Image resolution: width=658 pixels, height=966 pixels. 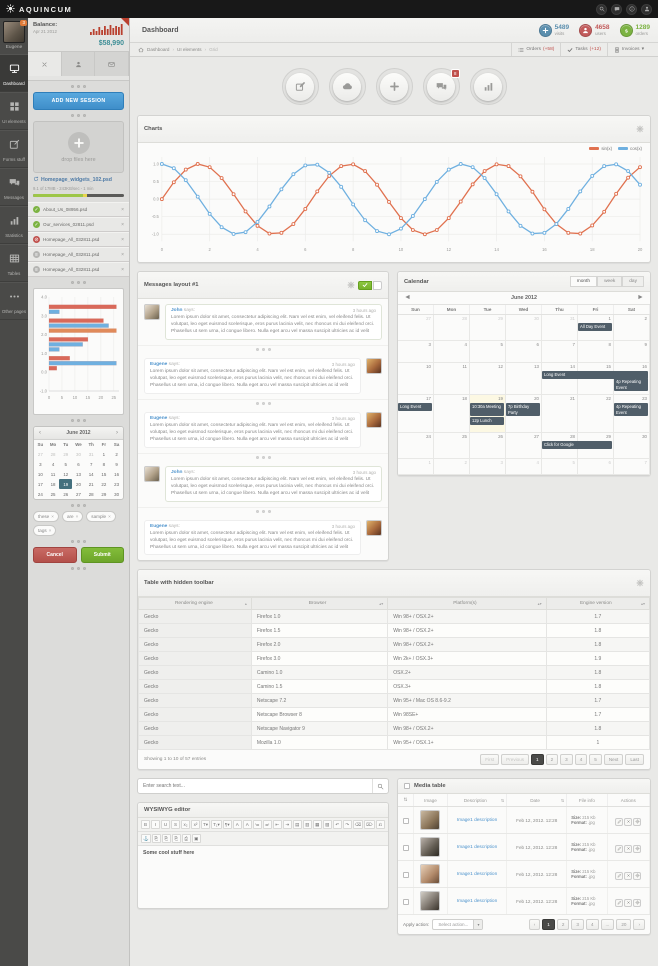 I want to click on toggle-on-button, so click(x=365, y=285).